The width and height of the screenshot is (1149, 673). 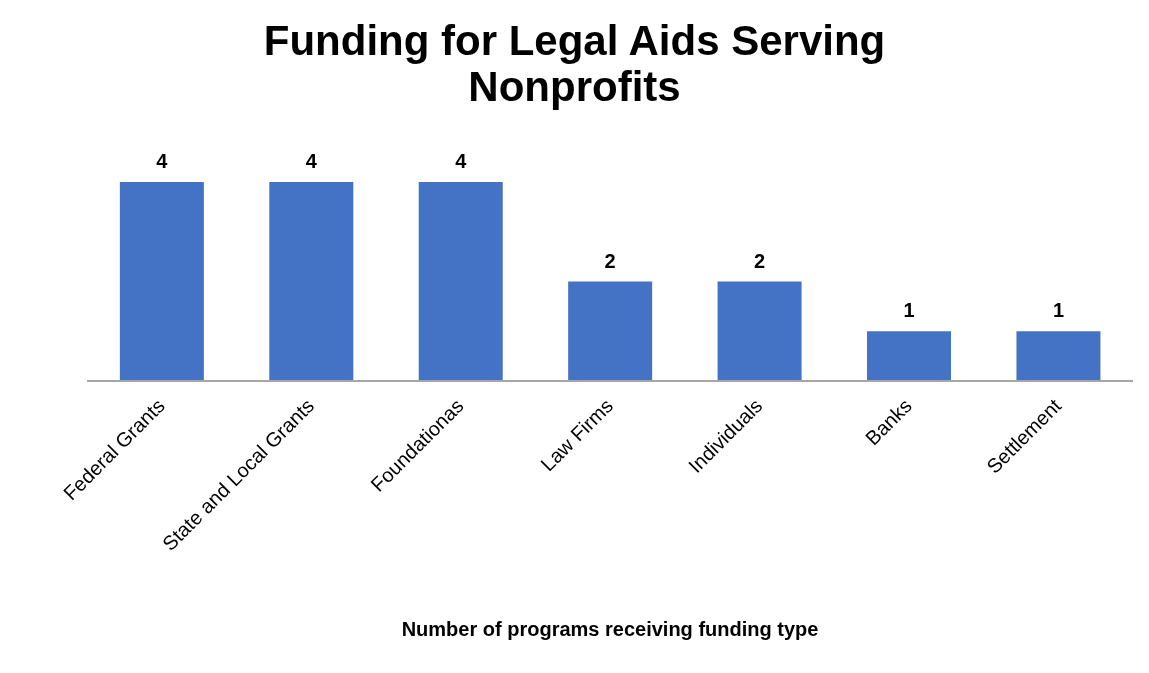 What do you see at coordinates (574, 63) in the screenshot?
I see `chart-title: Funding for Legal Aids Serving Nonprofits` at bounding box center [574, 63].